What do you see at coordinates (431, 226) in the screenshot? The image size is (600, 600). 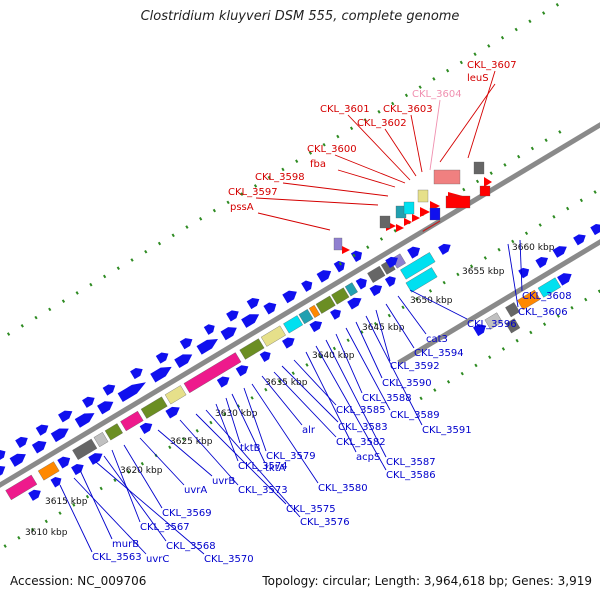 I see `spacer` at bounding box center [431, 226].